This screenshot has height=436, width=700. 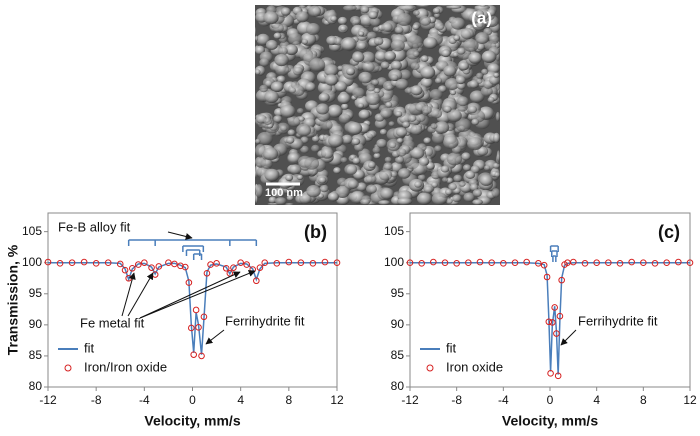 I want to click on legend-swatch, so click(x=68, y=368).